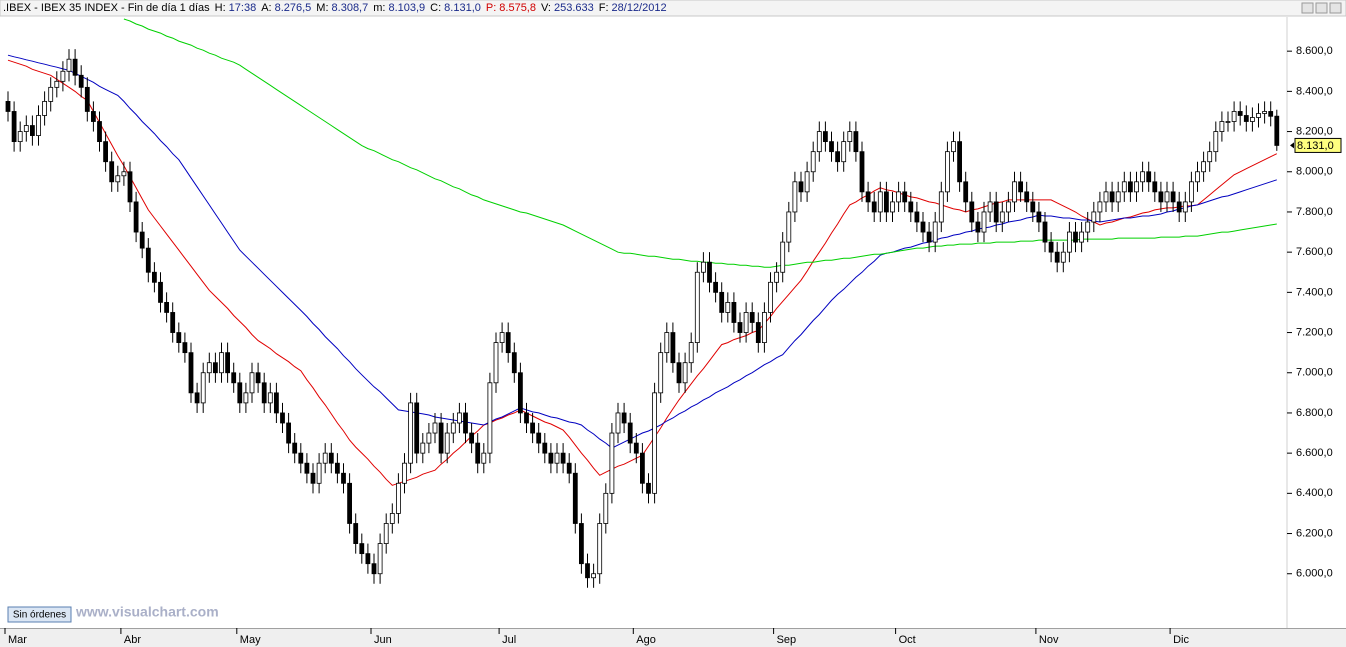 This screenshot has height=647, width=1346. Describe the element at coordinates (1314, 373) in the screenshot. I see `y-tick-label: 7.000,0` at that location.